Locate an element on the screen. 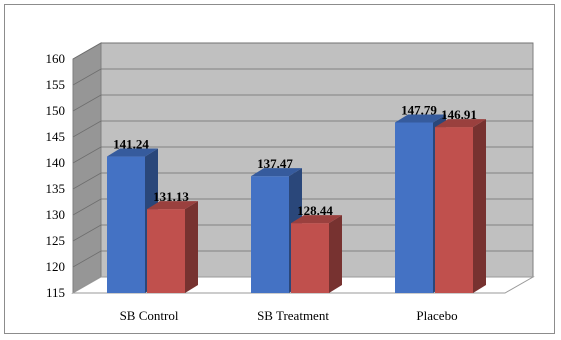 The image size is (561, 340). x-axis-categories: SB Control SB Treatment Placebo is located at coordinates (289, 315).